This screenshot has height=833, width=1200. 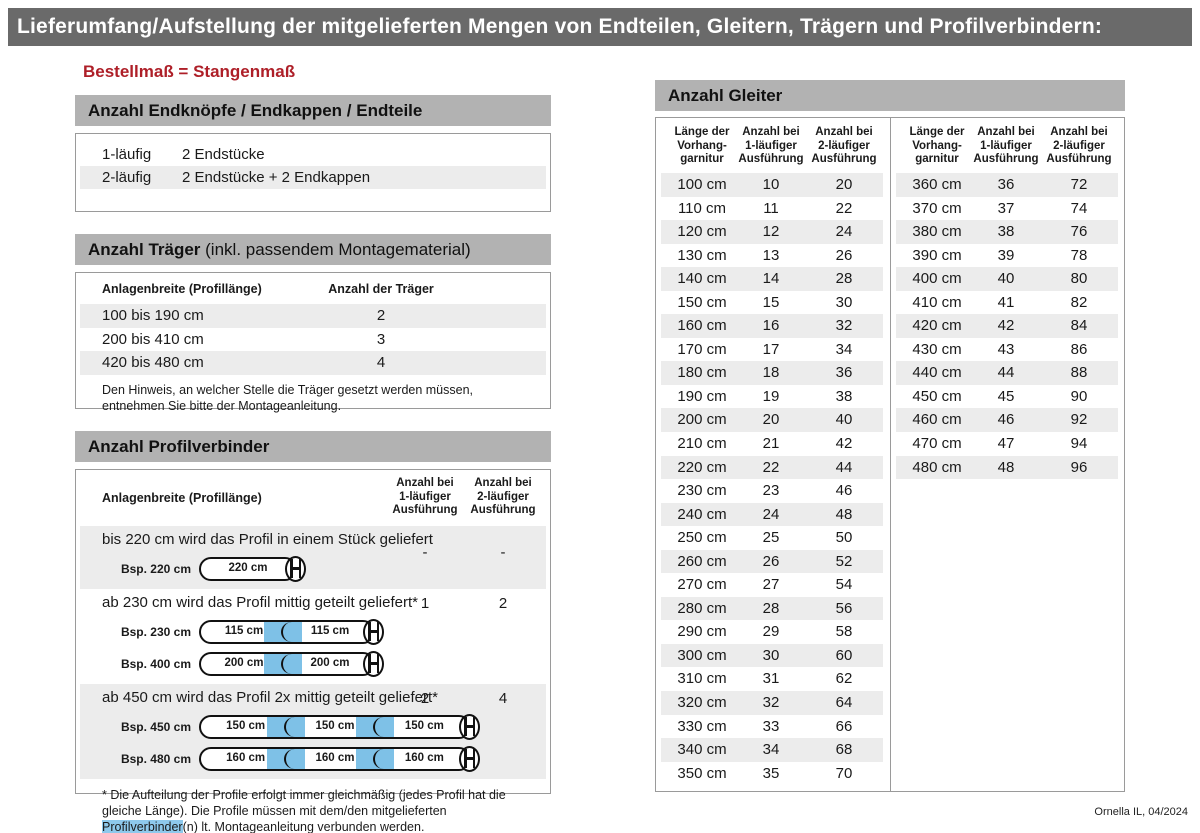 What do you see at coordinates (1006, 420) in the screenshot?
I see `gleiter-count-1-laeufig: 46` at bounding box center [1006, 420].